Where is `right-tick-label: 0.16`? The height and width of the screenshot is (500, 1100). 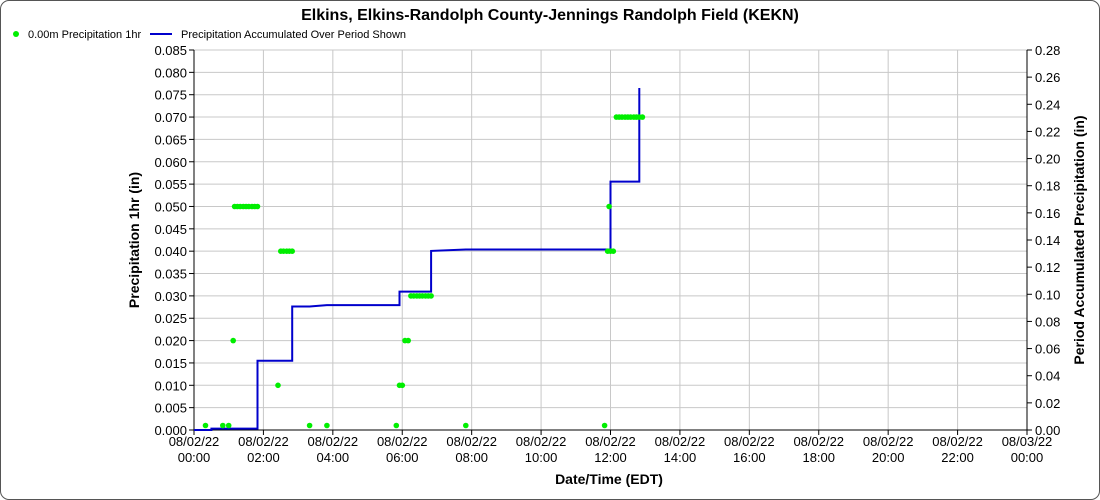 right-tick-label: 0.16 is located at coordinates (1047, 213).